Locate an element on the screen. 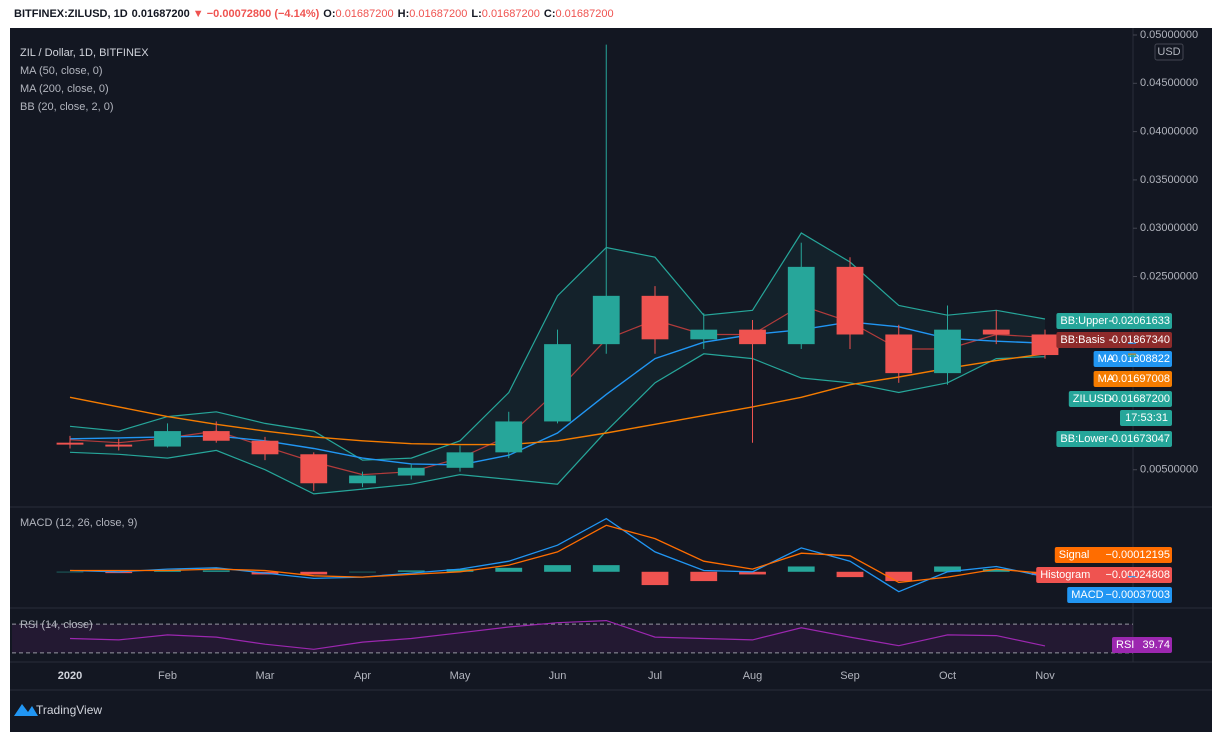  ohlc-key: H: is located at coordinates (404, 14).